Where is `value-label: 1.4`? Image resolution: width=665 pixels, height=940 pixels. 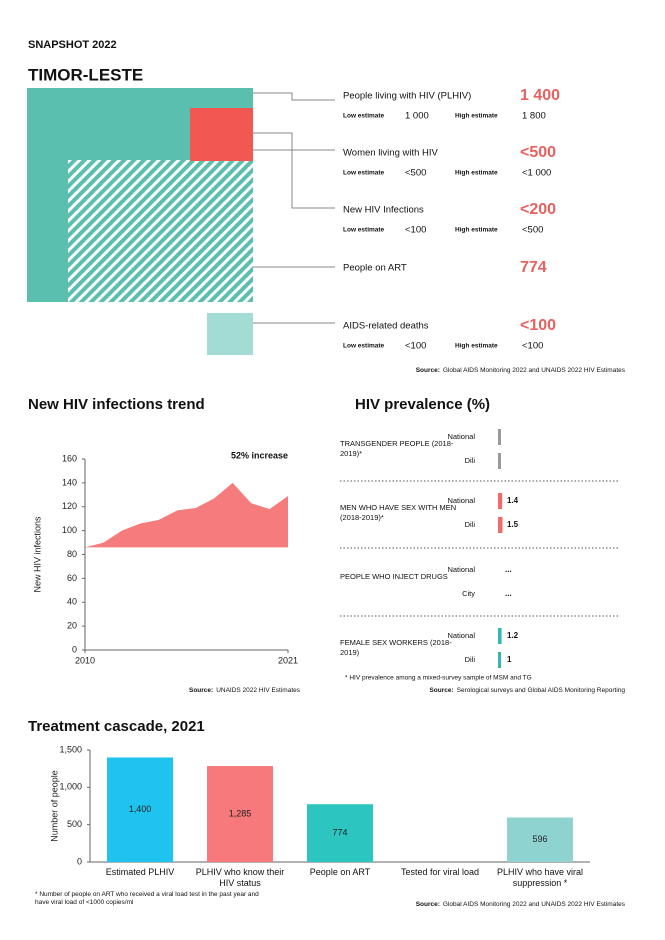 value-label: 1.4 is located at coordinates (513, 500).